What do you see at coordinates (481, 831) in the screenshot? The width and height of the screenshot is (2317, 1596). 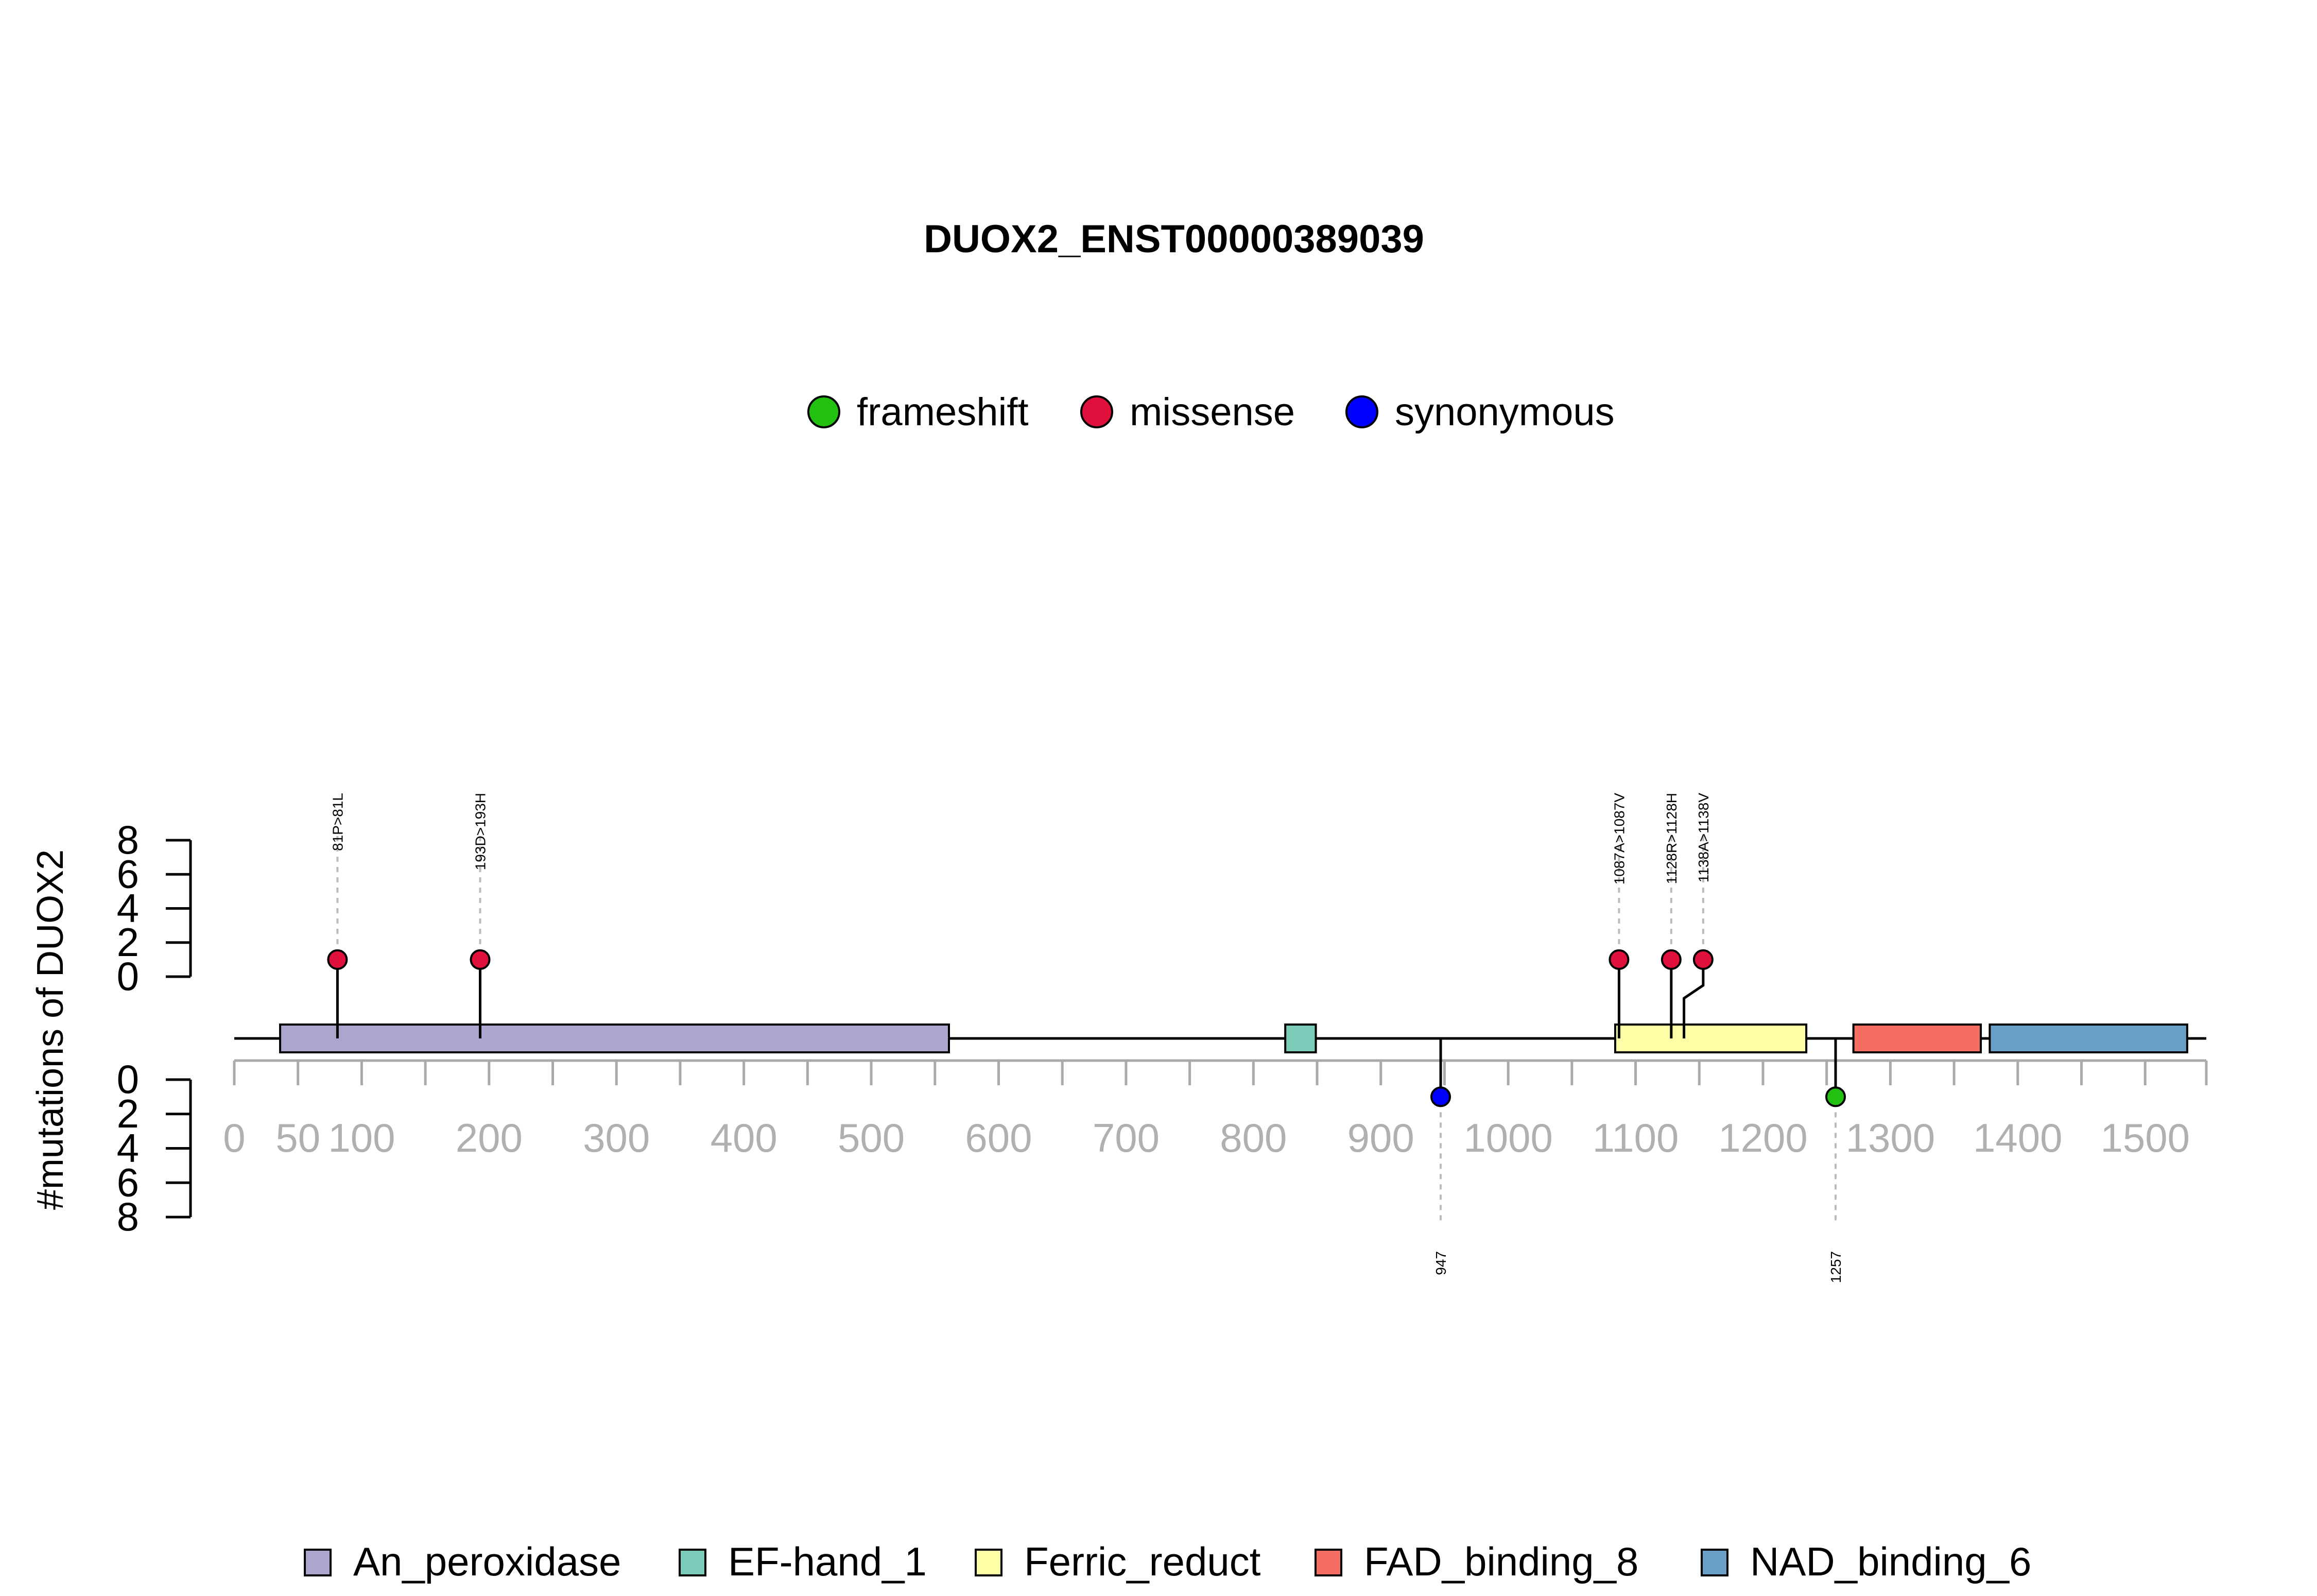 I see `mutation-label: 193D>193H` at bounding box center [481, 831].